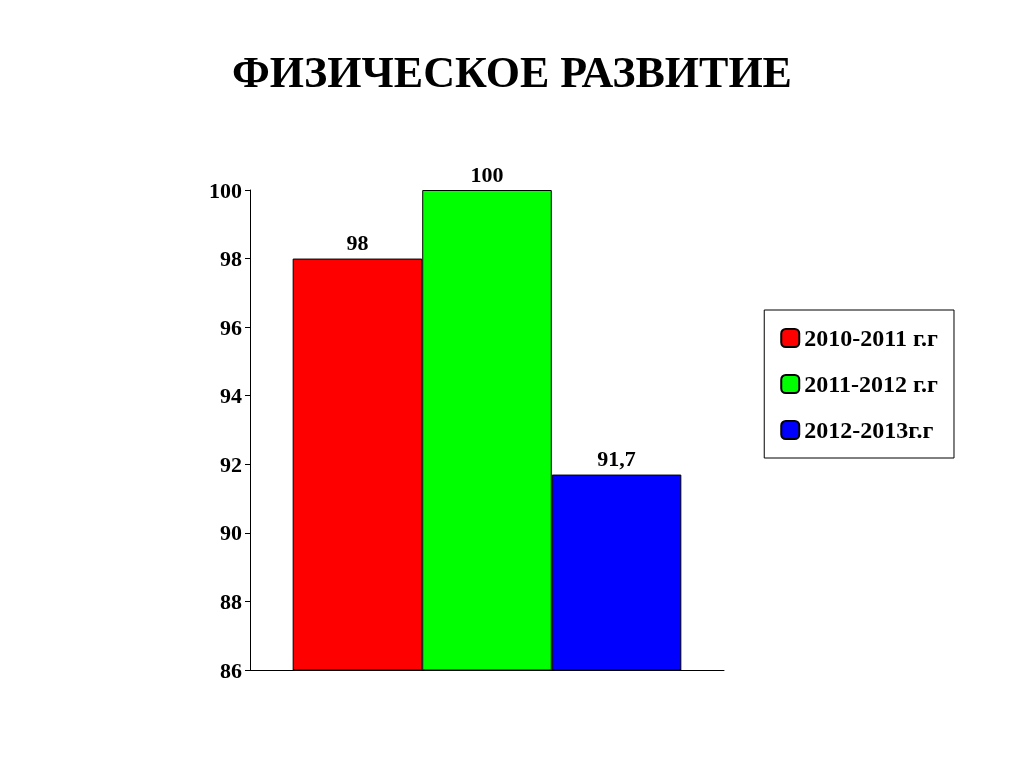 This screenshot has width=1024, height=768. I want to click on data-label: 100, so click(487, 174).